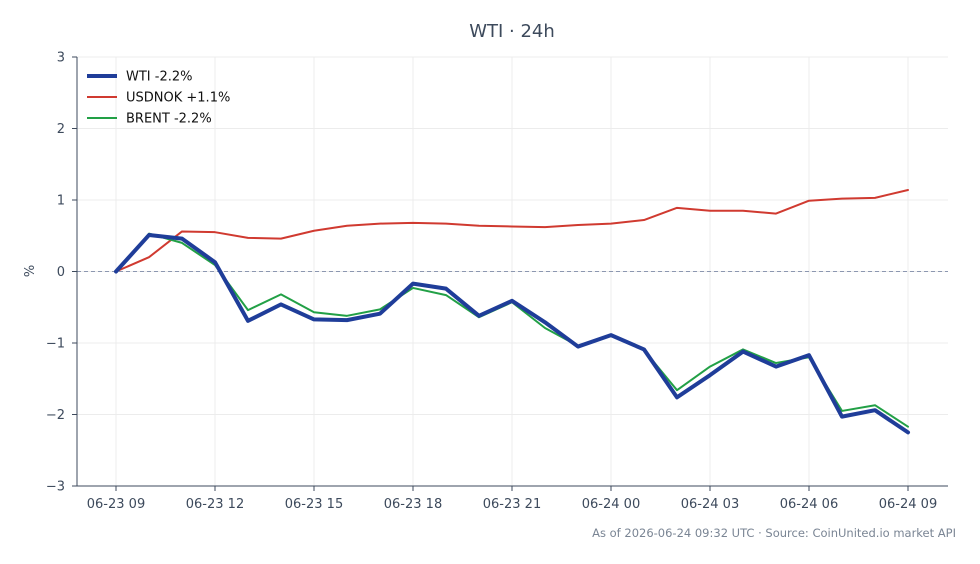 The image size is (980, 564). I want to click on y-tick-label: 0, so click(61, 272).